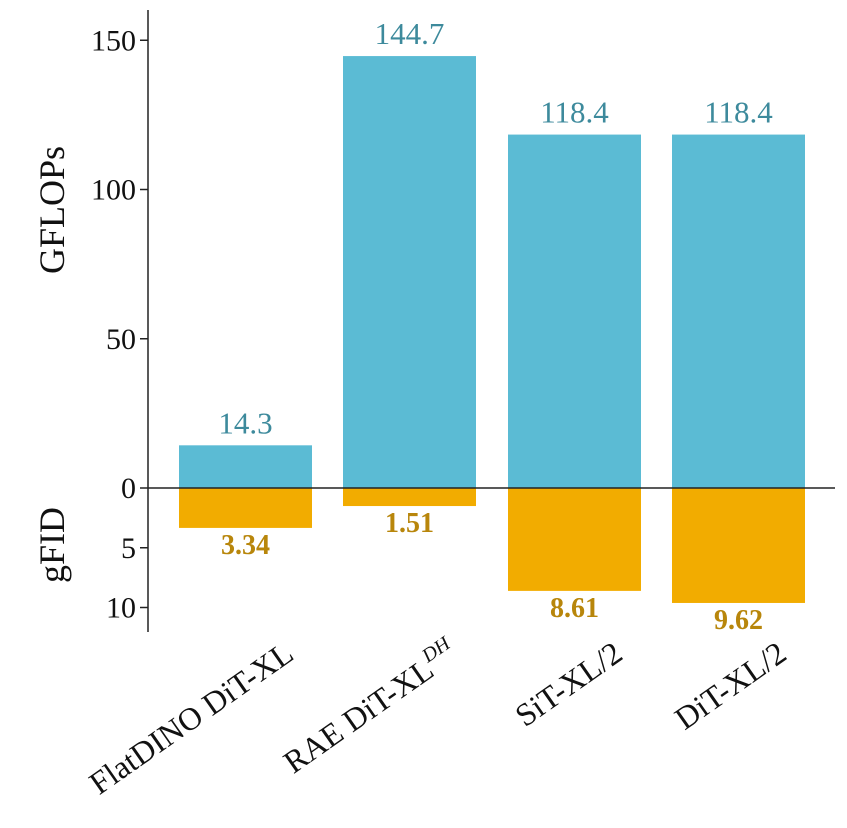 Image resolution: width=847 pixels, height=828 pixels. Describe the element at coordinates (191, 717) in the screenshot. I see `category-label: FlatDINO DiT-XL` at that location.